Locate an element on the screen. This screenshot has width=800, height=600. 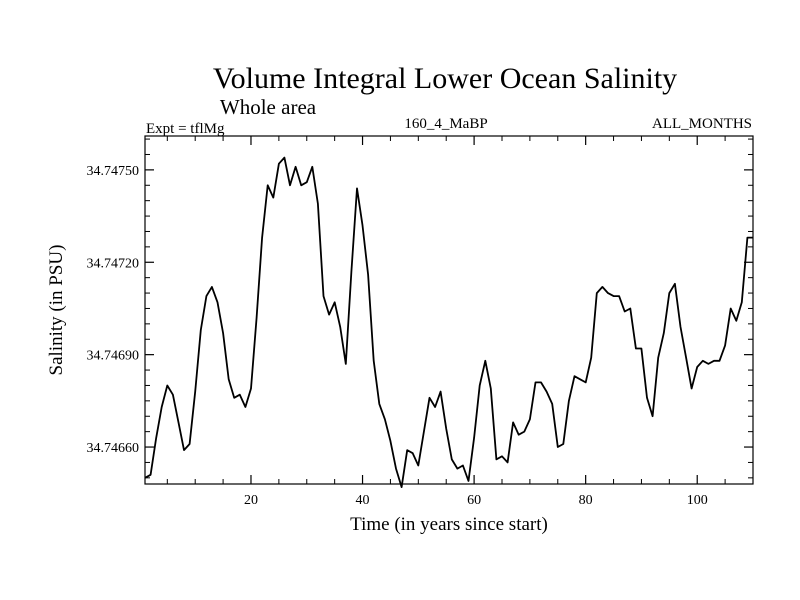
y-tick-label: 34.74690 is located at coordinates (113, 356).